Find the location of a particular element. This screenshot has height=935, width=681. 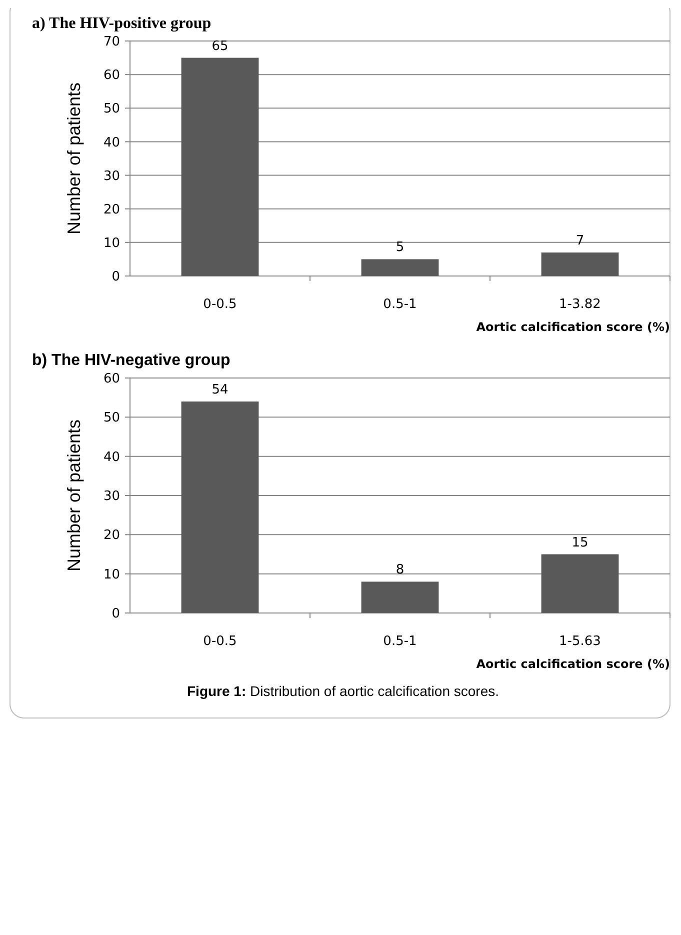

chart-title: a) The HIV-positive group is located at coordinates (122, 23).